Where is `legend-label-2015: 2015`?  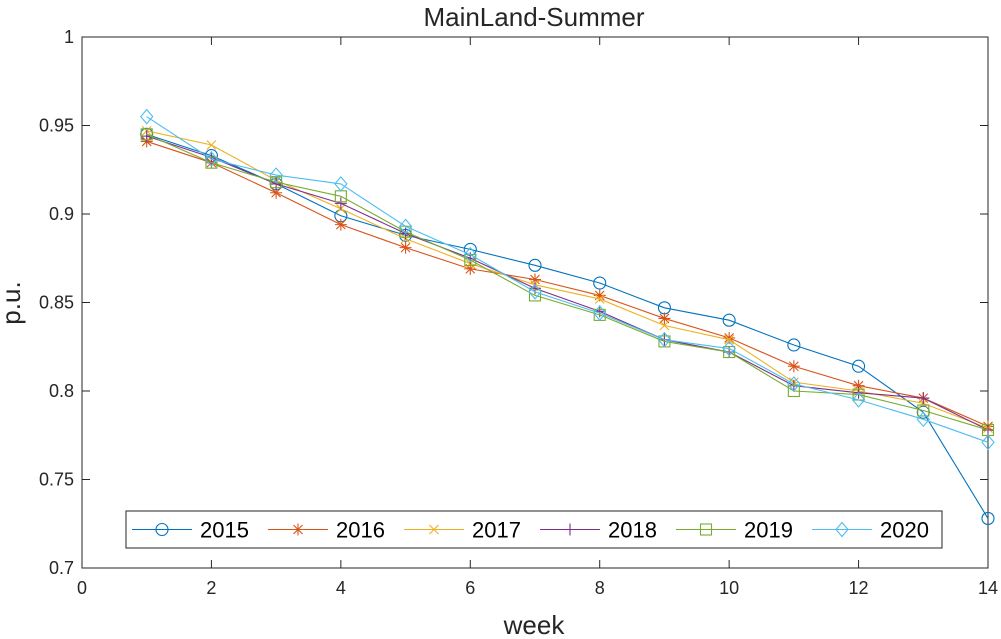 legend-label-2015: 2015 is located at coordinates (224, 530).